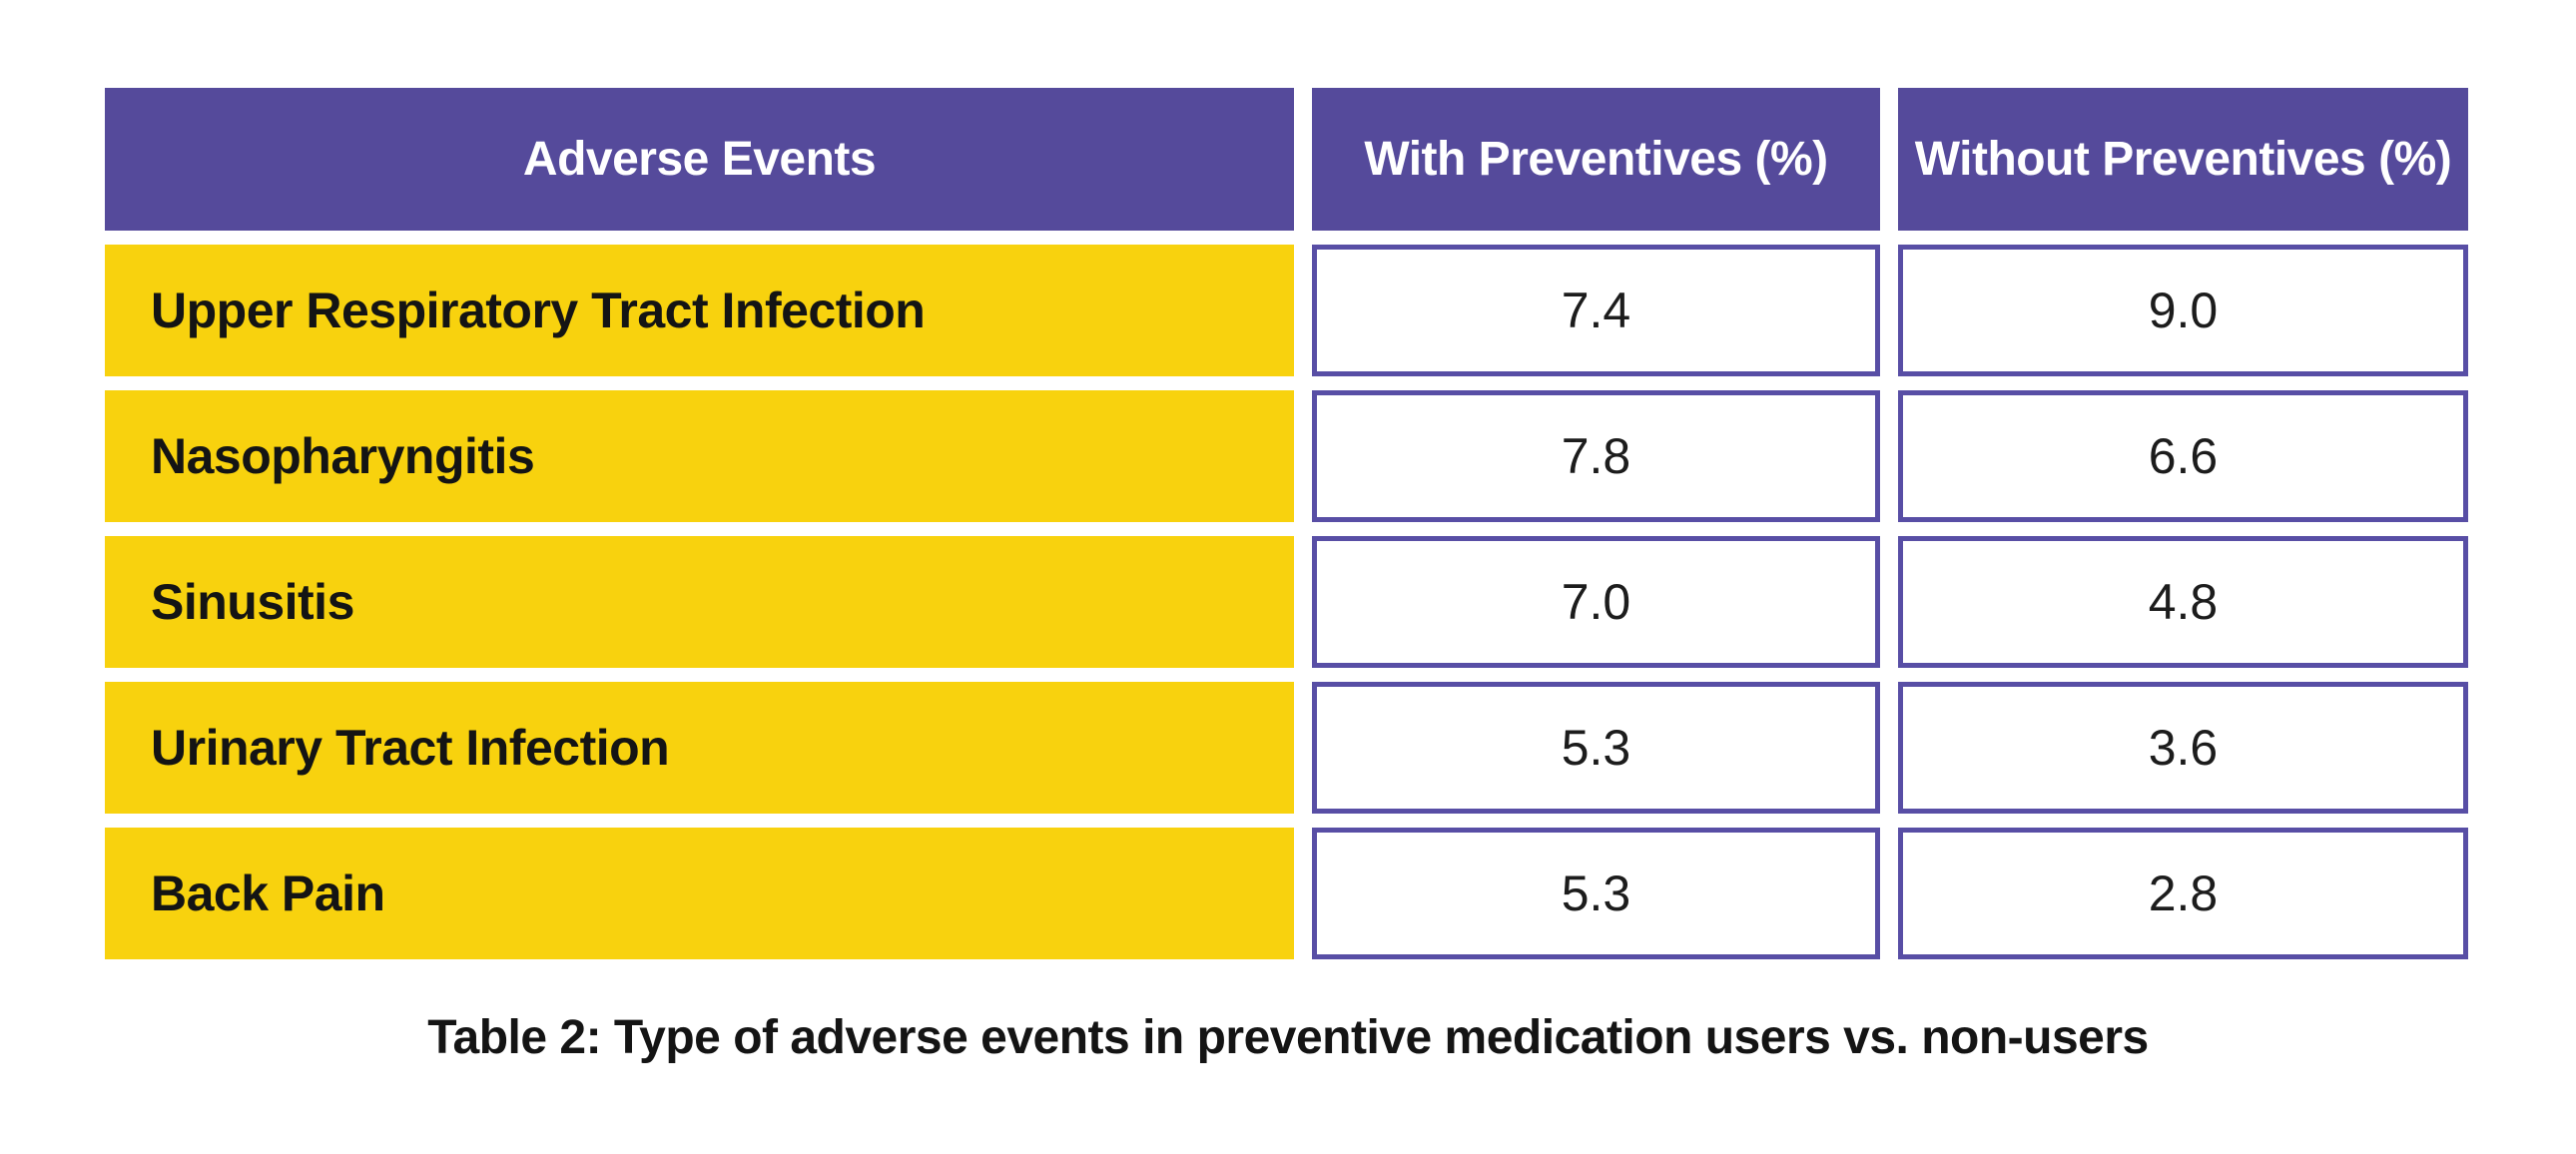 This screenshot has width=2576, height=1154. I want to click on value-with-preventives-row-4: 5.3, so click(1596, 748).